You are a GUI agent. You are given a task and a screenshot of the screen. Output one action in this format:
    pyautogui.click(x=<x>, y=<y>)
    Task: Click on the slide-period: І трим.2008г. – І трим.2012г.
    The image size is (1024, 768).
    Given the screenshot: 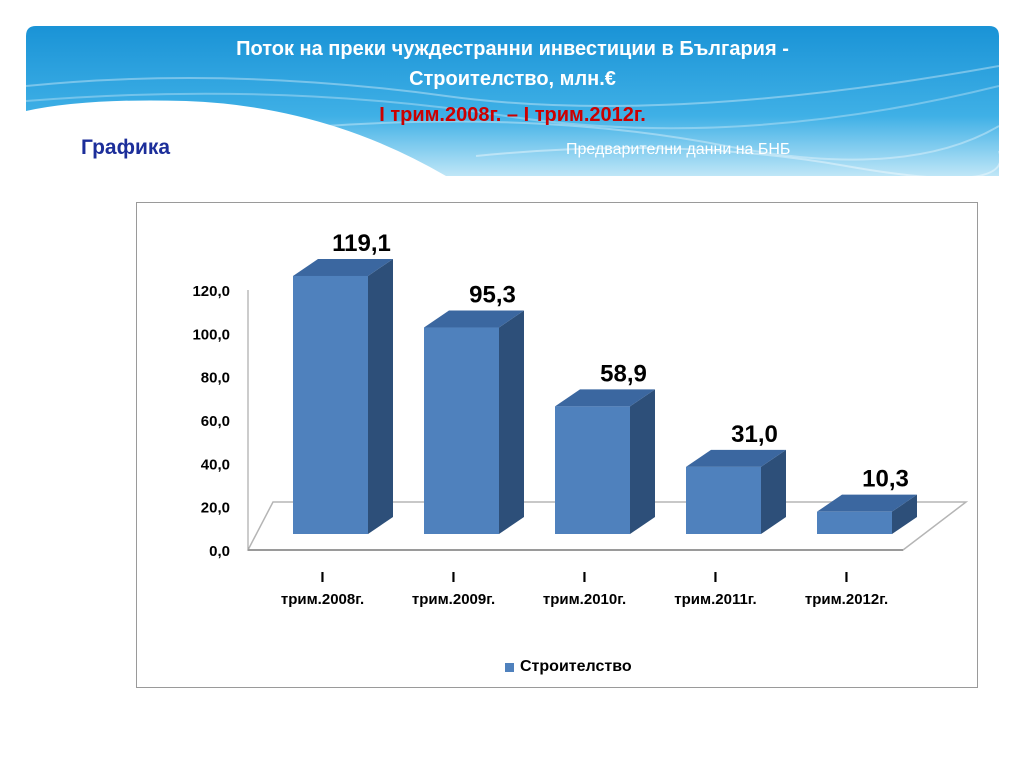 What is the action you would take?
    pyautogui.click(x=512, y=115)
    